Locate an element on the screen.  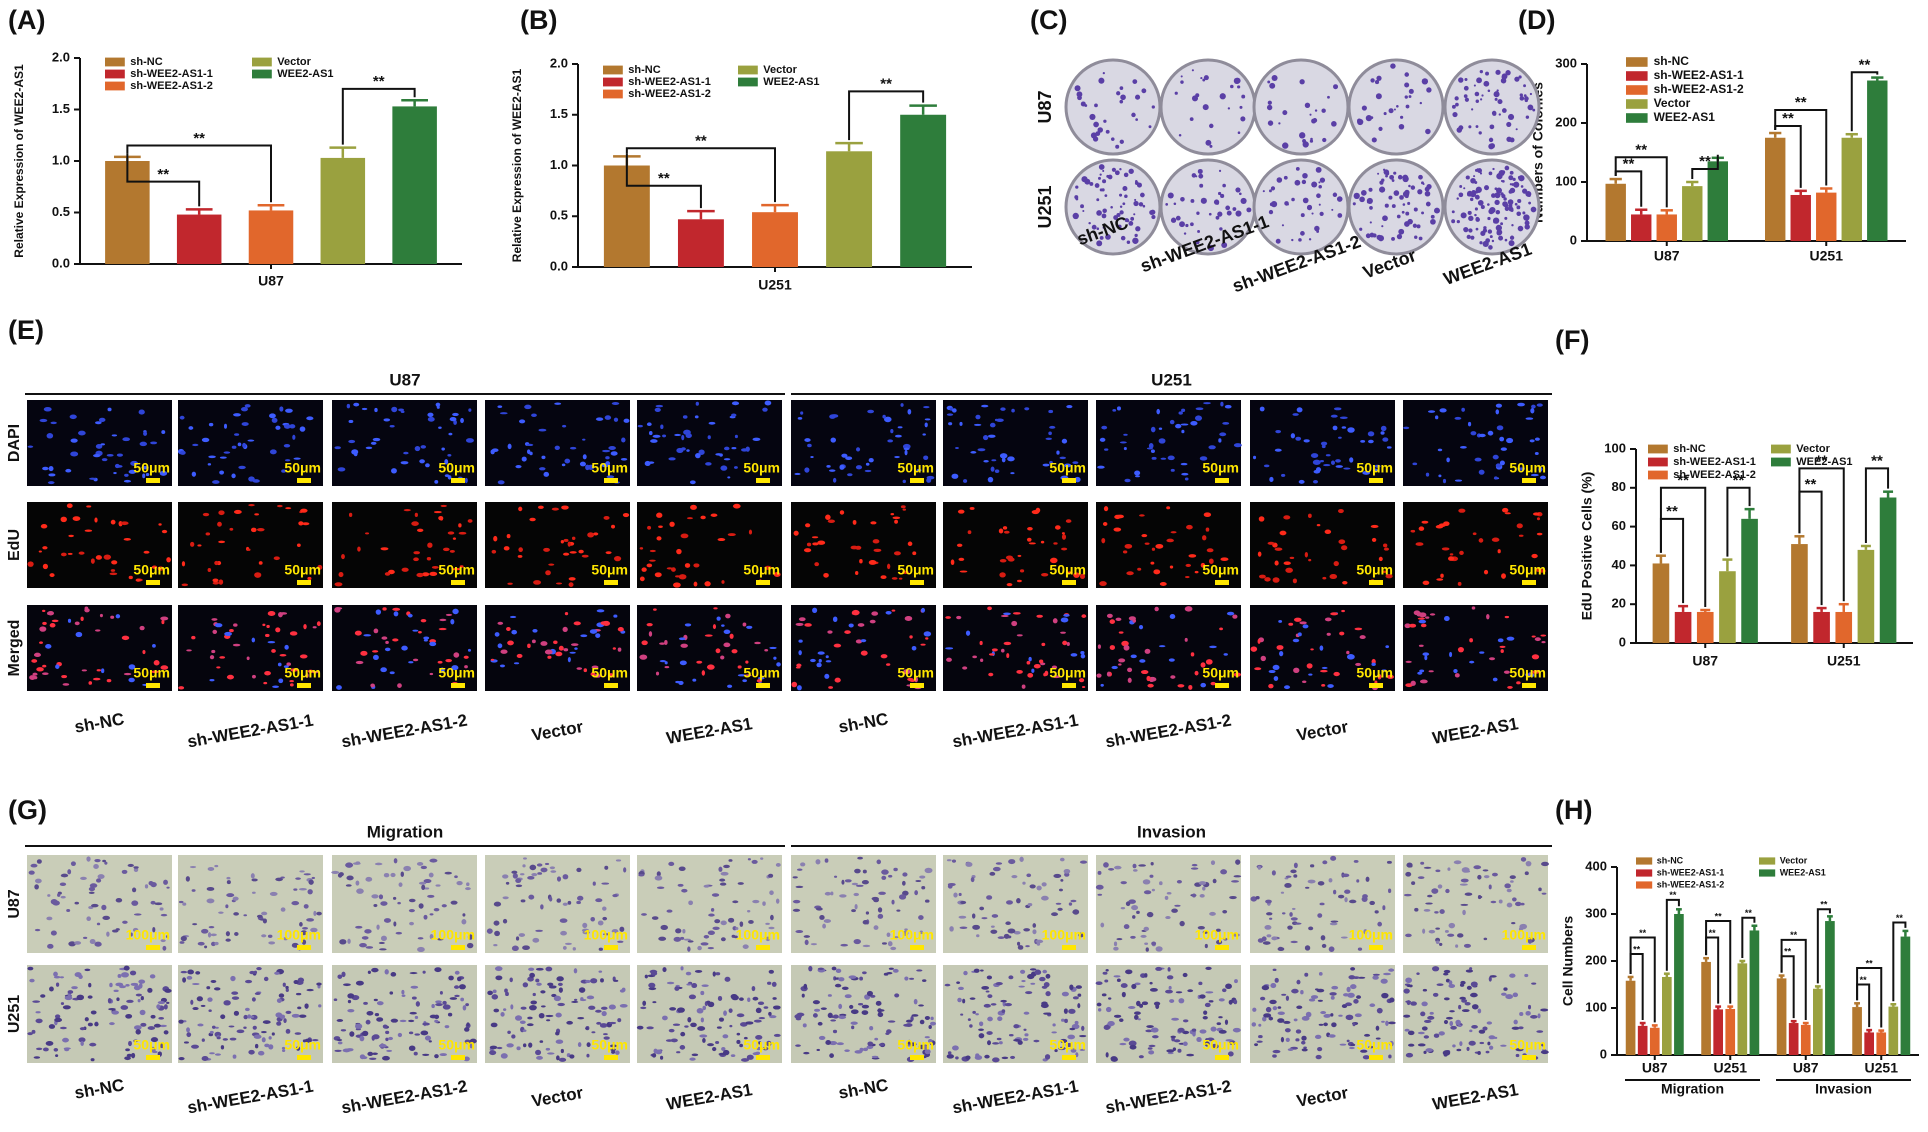
bar is located at coordinates (1857, 1031).